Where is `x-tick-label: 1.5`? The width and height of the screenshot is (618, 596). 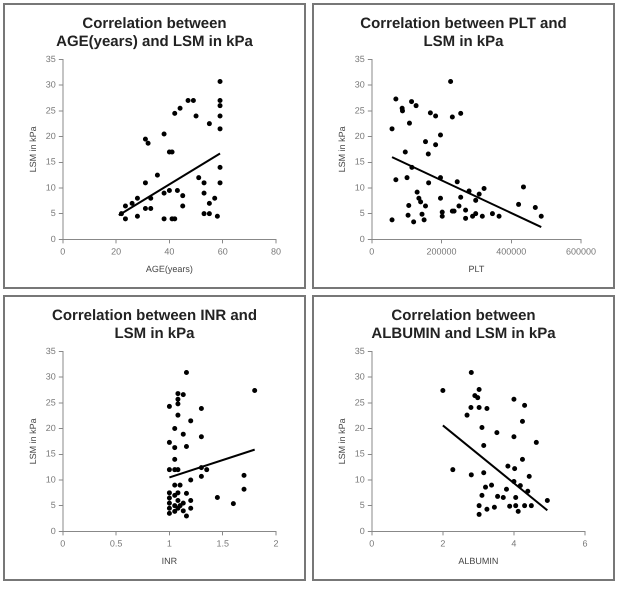
x-tick-label: 1.5 is located at coordinates (222, 543).